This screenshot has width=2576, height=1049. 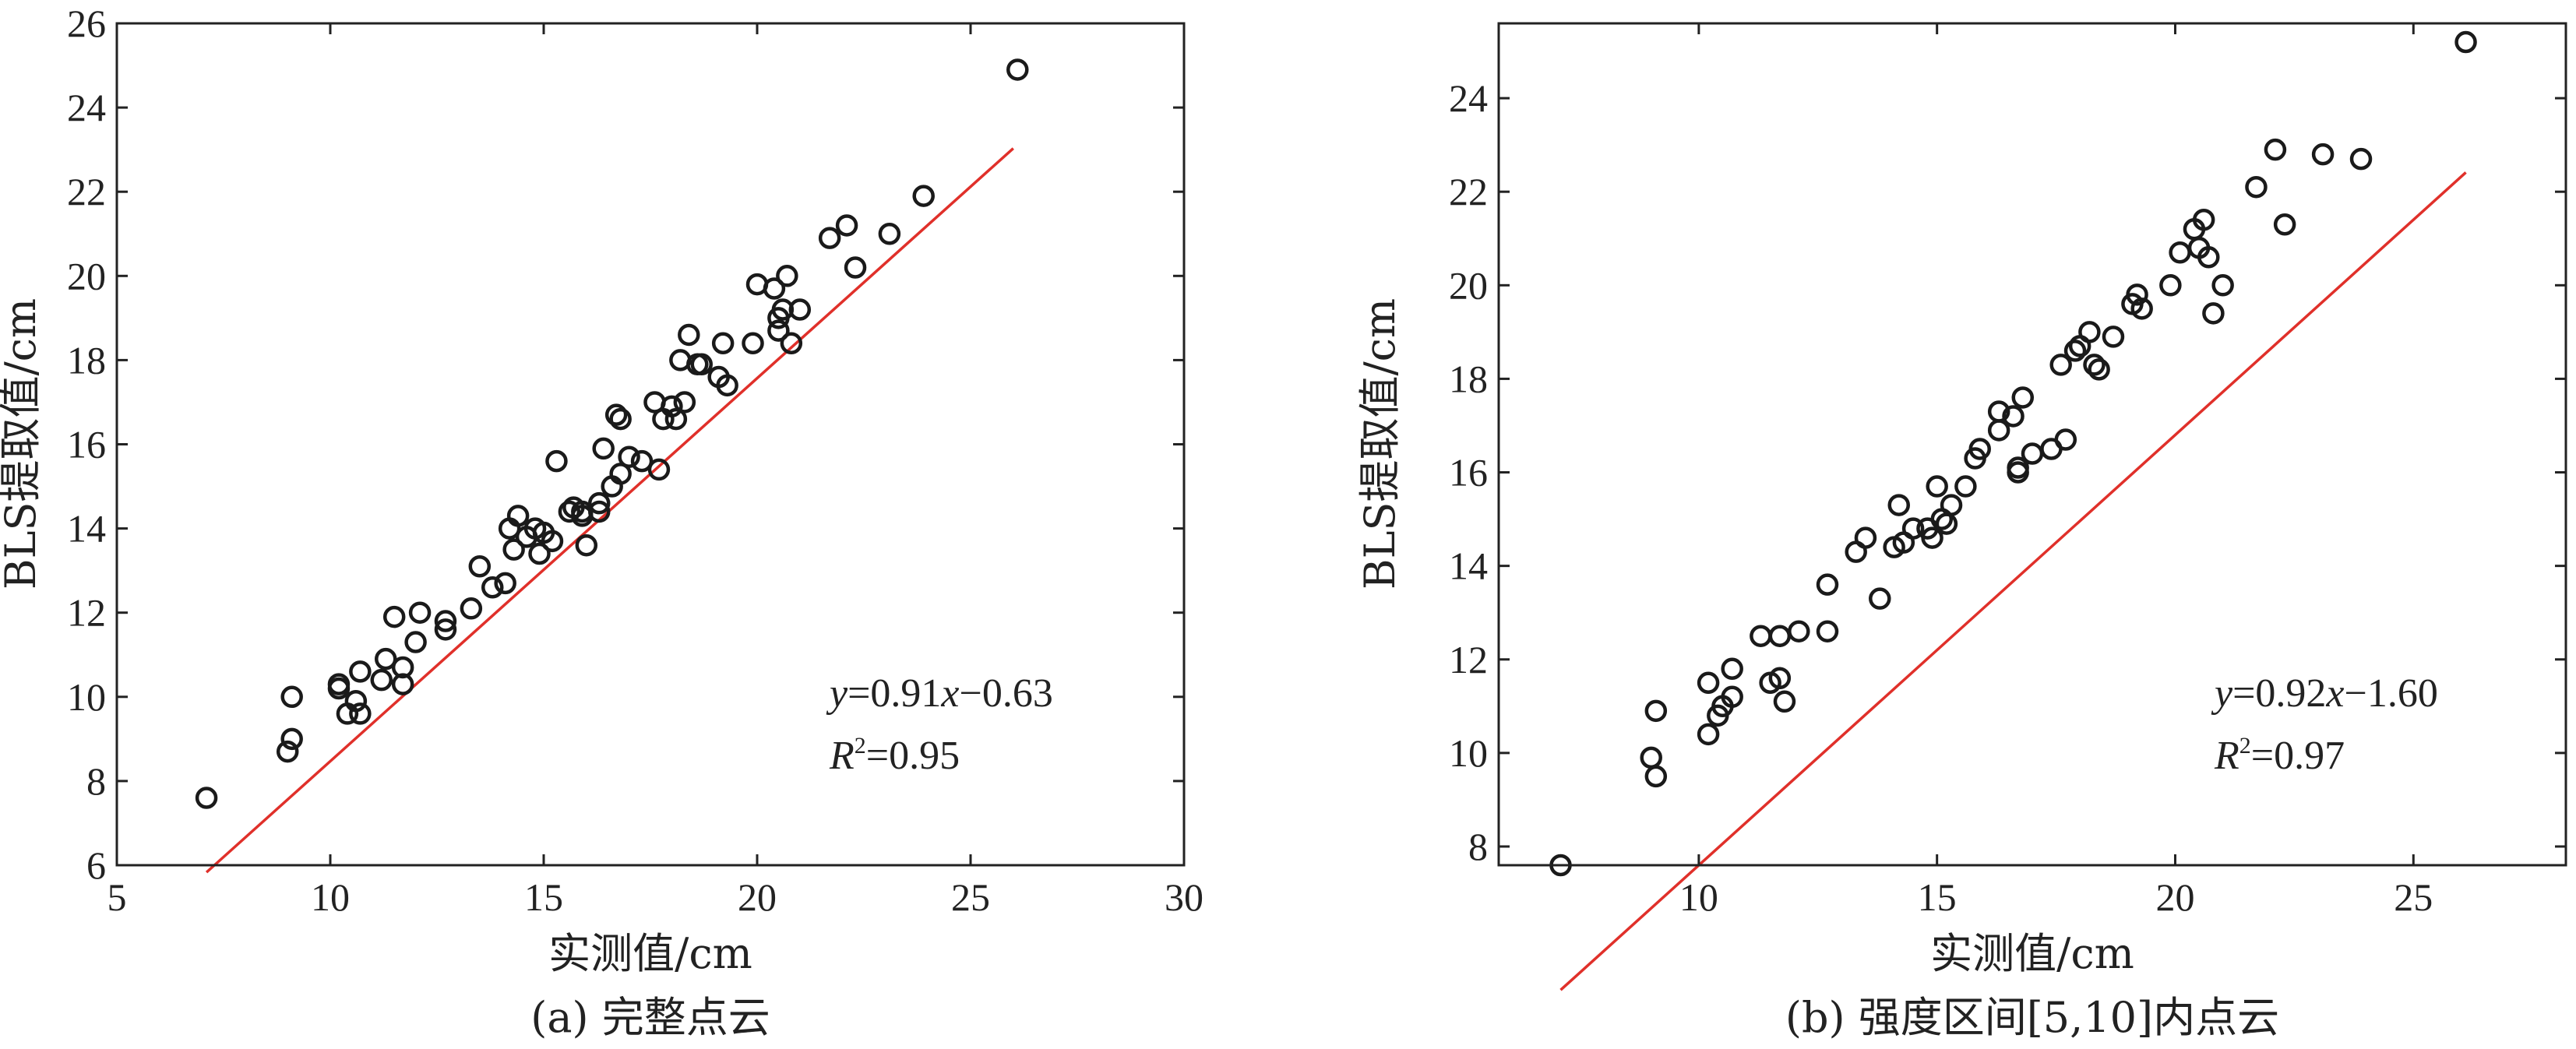 I want to click on x-axis-label: 实测值/cm, so click(x=2032, y=953).